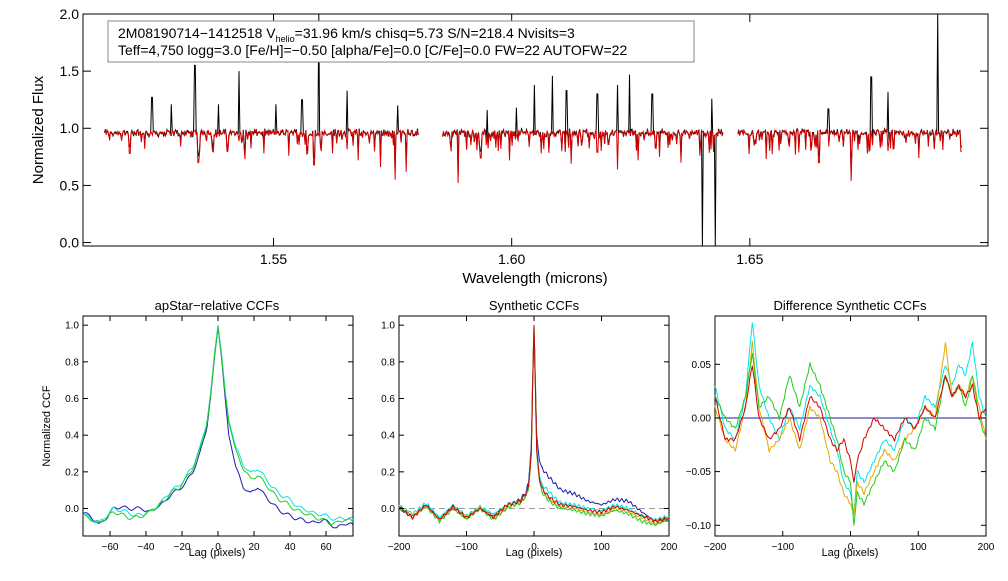  I want to click on synthetic_ccf-series-orange, so click(534, 426).